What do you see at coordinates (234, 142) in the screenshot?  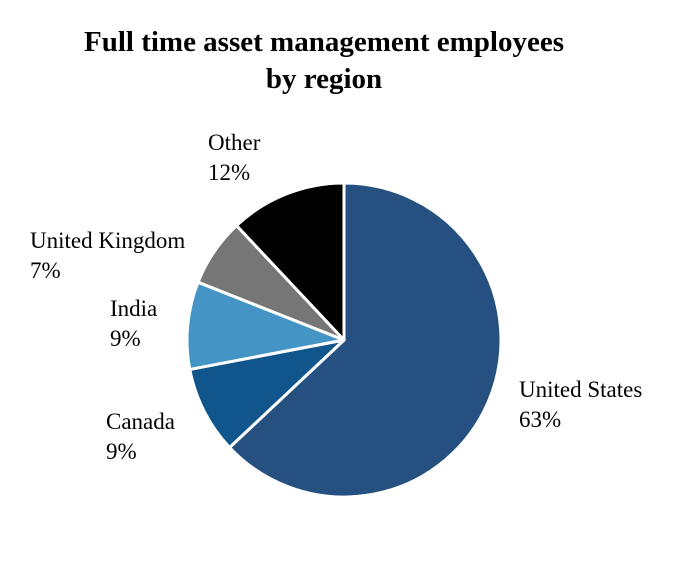 I see `slice-name: Other` at bounding box center [234, 142].